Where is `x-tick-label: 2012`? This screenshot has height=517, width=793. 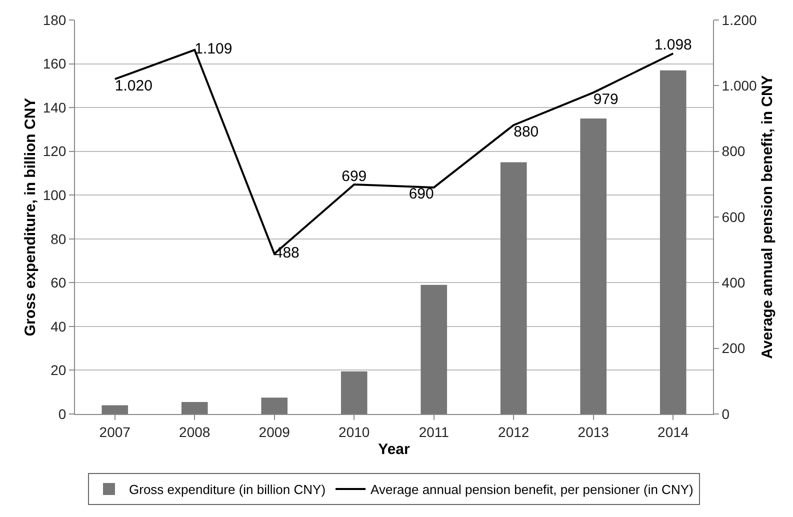
x-tick-label: 2012 is located at coordinates (514, 432).